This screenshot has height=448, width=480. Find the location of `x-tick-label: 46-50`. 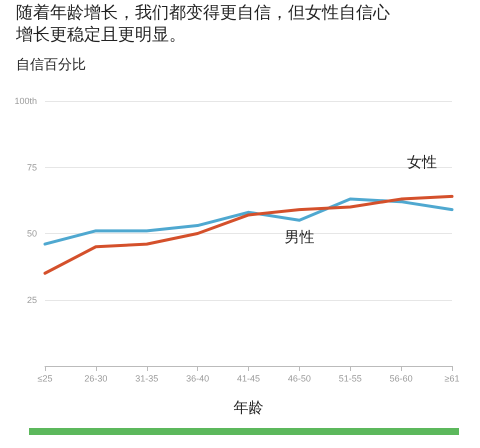

x-tick-label: 46-50 is located at coordinates (299, 379).